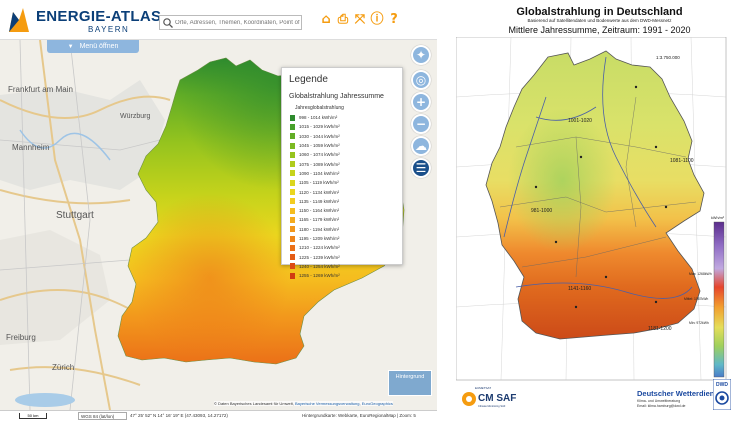 The image size is (748, 421). I want to click on legend-item-label: 1255 - 1269 kWh/m², so click(319, 276).